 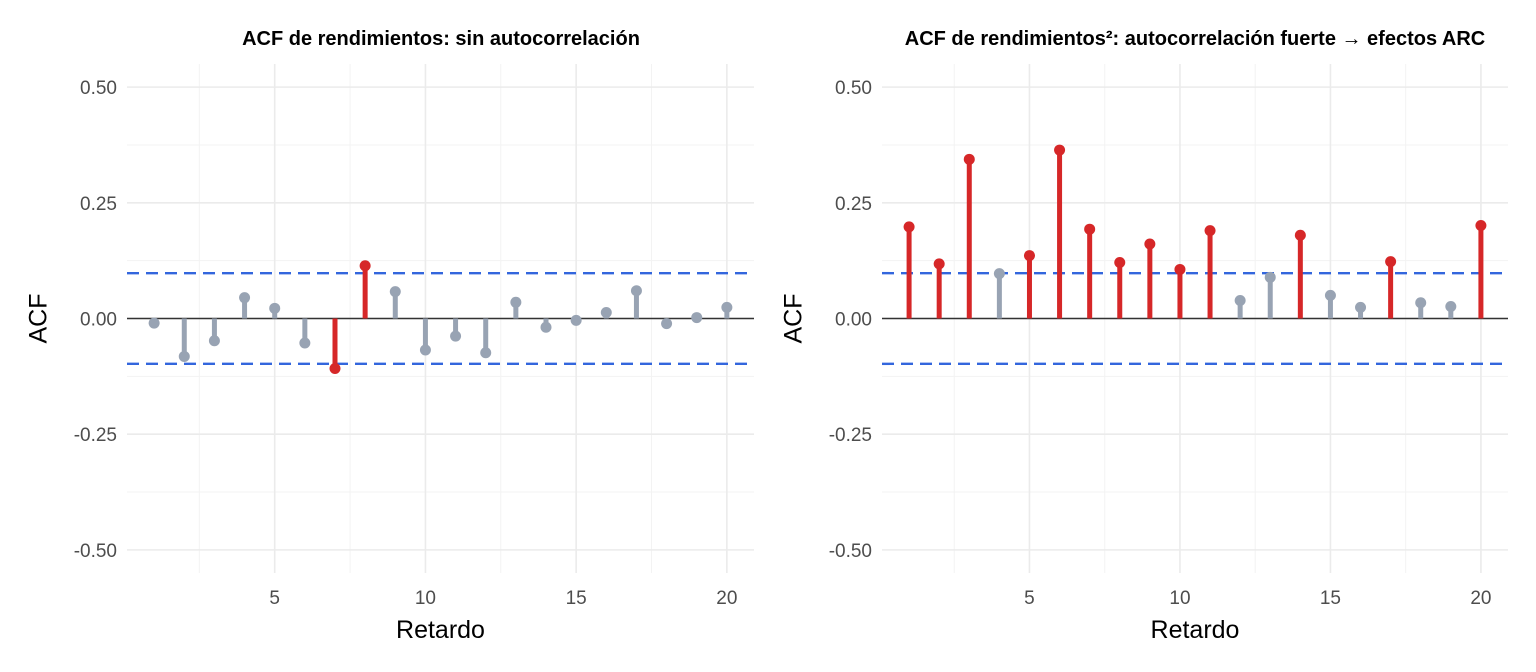 What do you see at coordinates (425, 598) in the screenshot?
I see `panel-1-x-tick-label: 10` at bounding box center [425, 598].